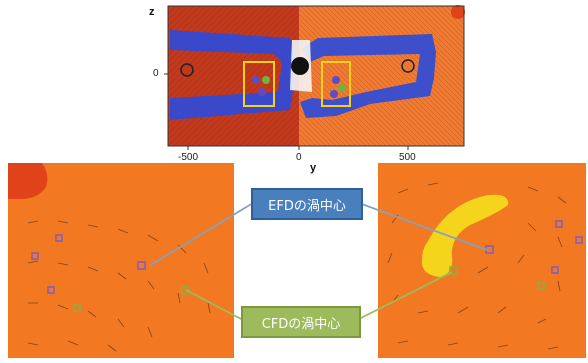 Image resolution: width=588 pixels, height=363 pixels. What do you see at coordinates (301, 322) in the screenshot?
I see `cfd-vortex-center-label: CFDの渦中心` at bounding box center [301, 322].